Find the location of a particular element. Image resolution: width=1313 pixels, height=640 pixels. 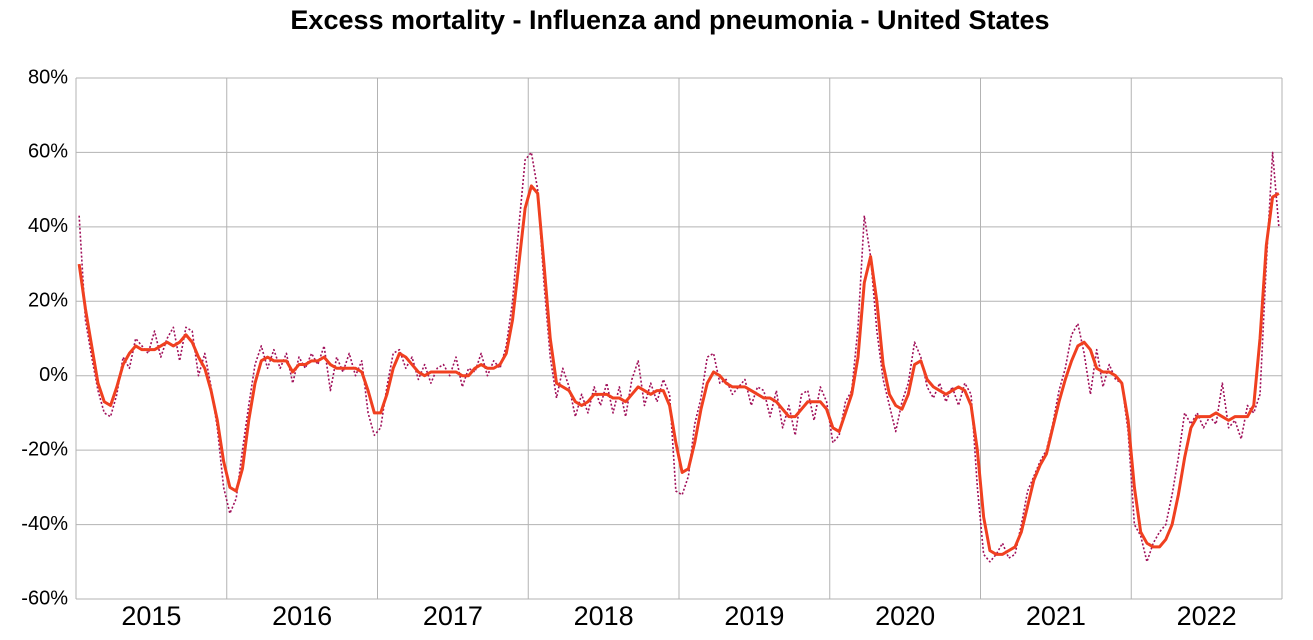

y-tick-label: -60% is located at coordinates (44, 598).